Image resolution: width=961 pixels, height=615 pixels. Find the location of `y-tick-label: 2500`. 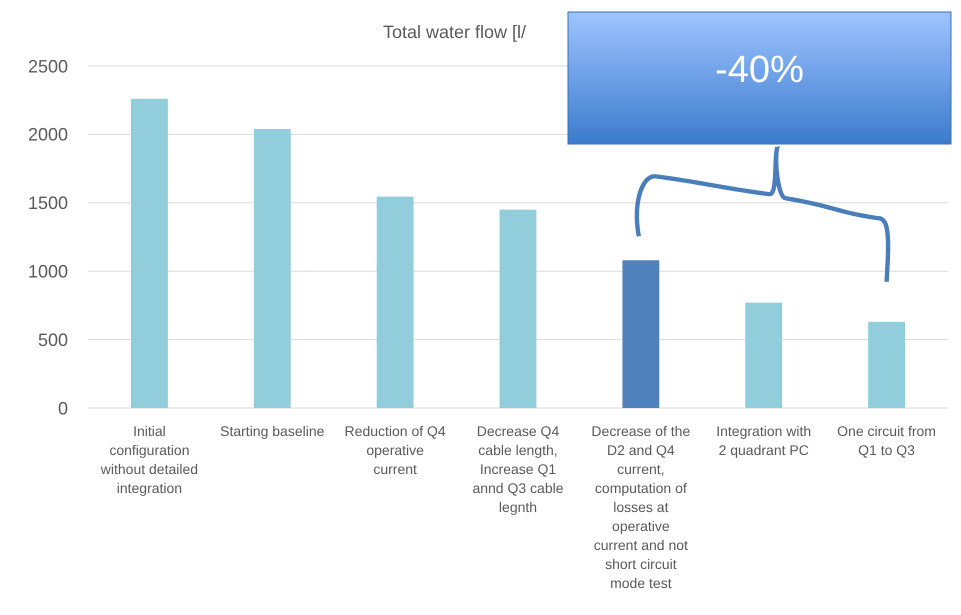

y-tick-label: 2500 is located at coordinates (48, 66).